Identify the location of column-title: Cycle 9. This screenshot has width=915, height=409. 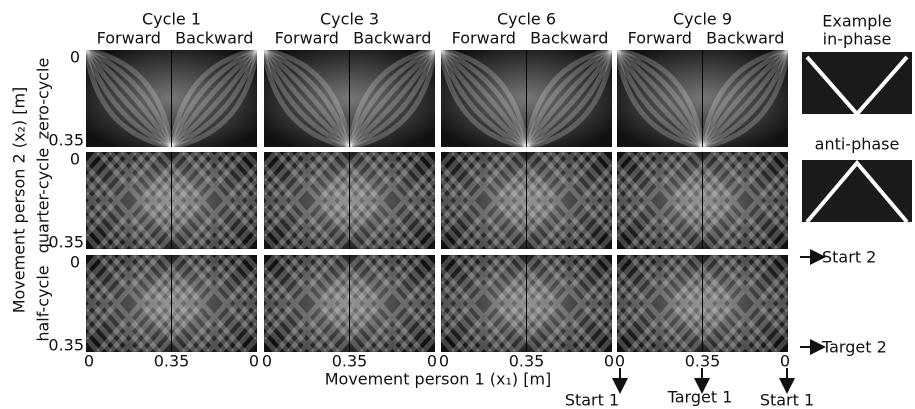
(702, 19).